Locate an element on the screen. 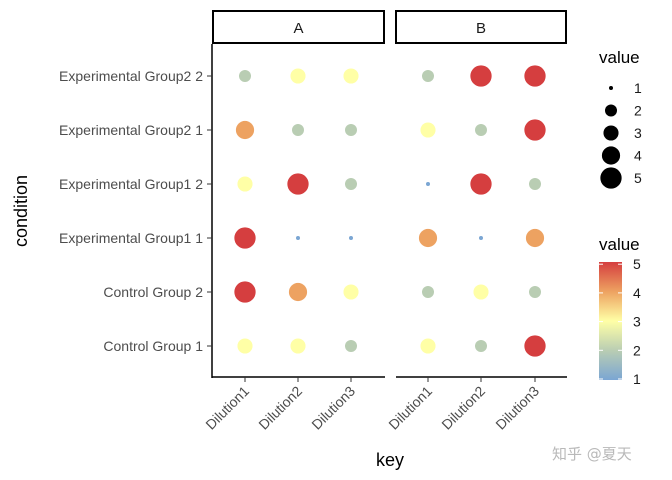  y-tick-label: Control Group 1 is located at coordinates (153, 346).